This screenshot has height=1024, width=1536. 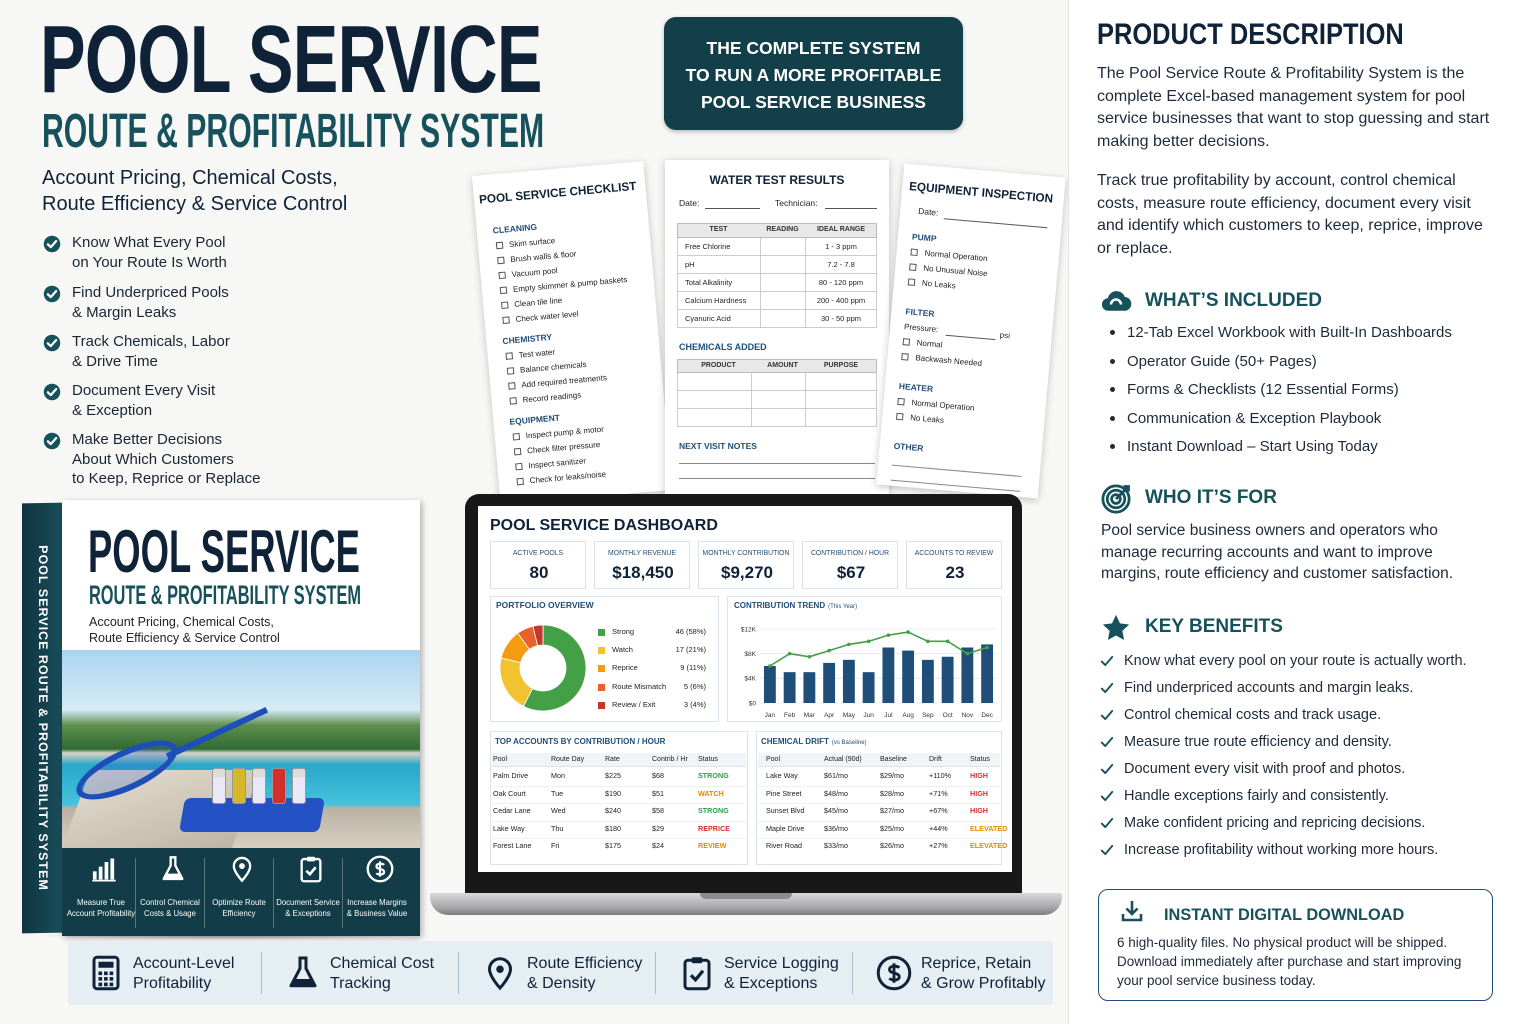 I want to click on td: Cyanuric Acid, so click(x=708, y=318).